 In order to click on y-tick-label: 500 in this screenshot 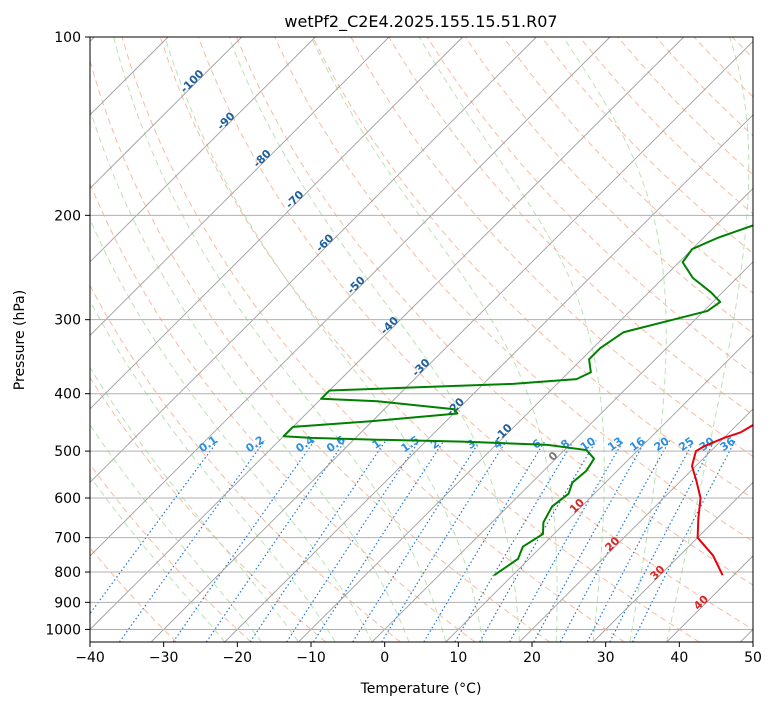, I will do `click(67, 452)`.